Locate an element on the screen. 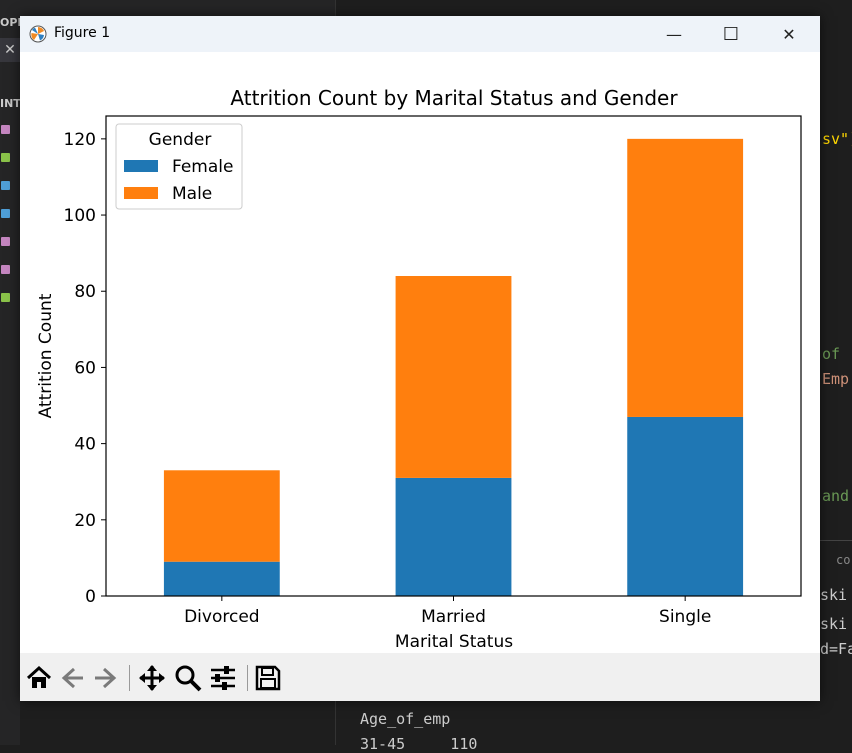  home-icon is located at coordinates (39, 676).